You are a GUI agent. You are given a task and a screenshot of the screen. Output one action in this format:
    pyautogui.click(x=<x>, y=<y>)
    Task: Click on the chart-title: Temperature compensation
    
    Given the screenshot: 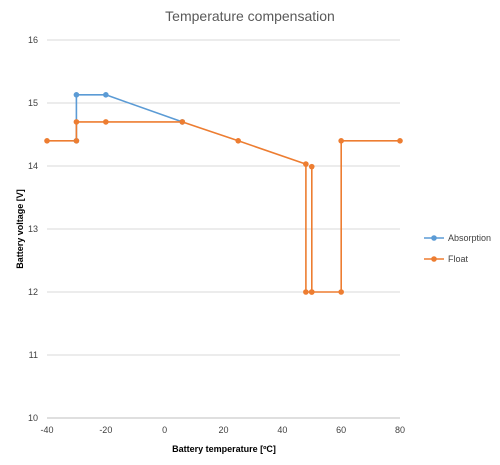 What is the action you would take?
    pyautogui.click(x=250, y=16)
    